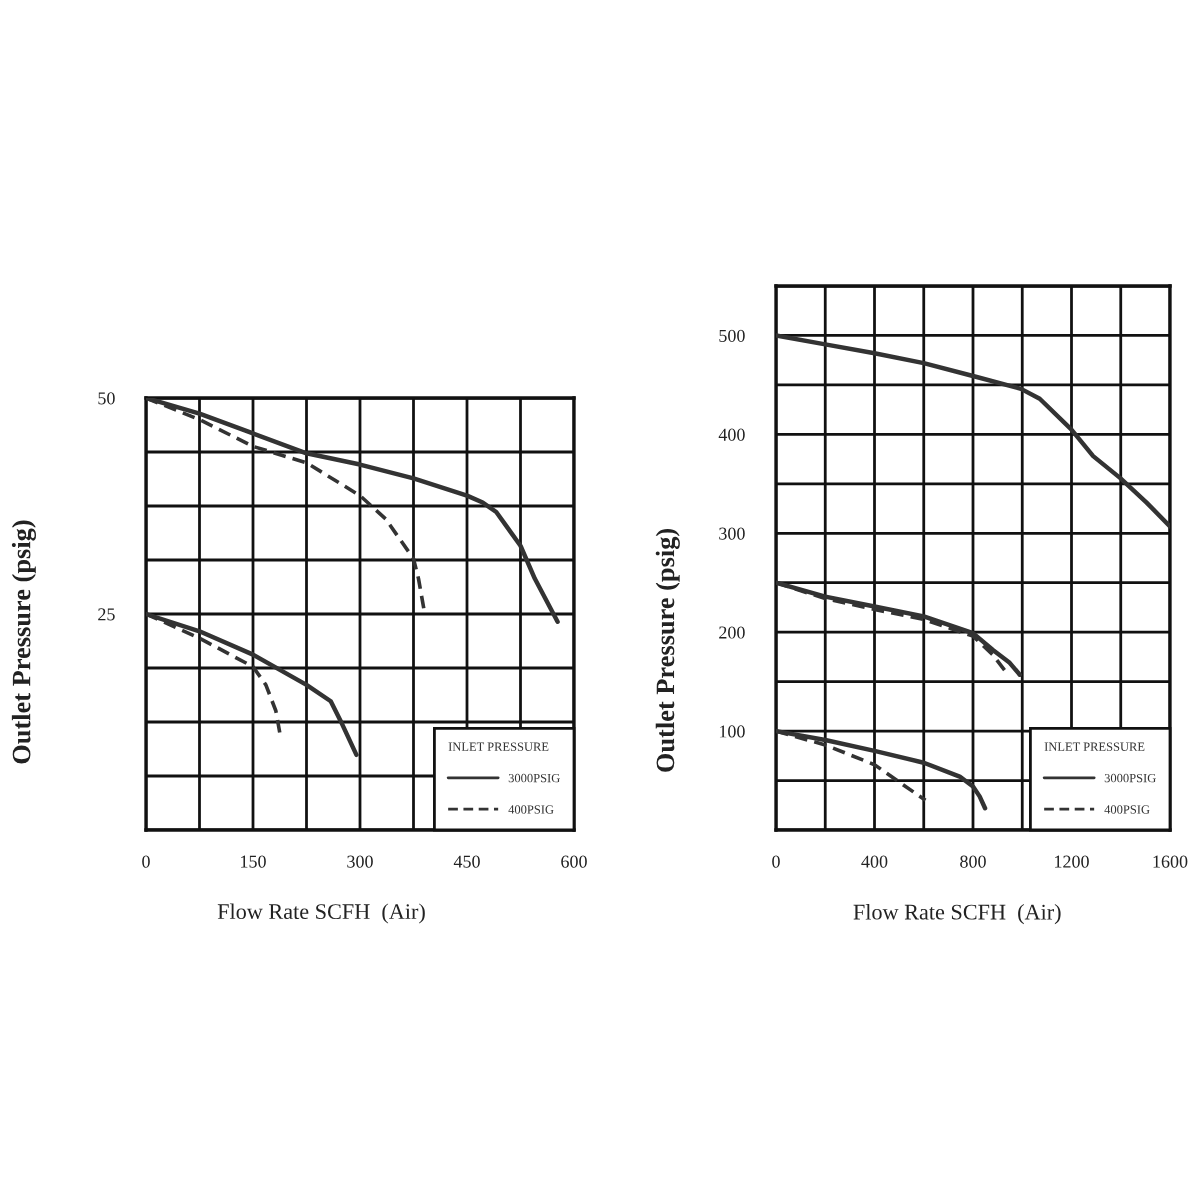  I want to click on x-tick-label: 800, so click(973, 861).